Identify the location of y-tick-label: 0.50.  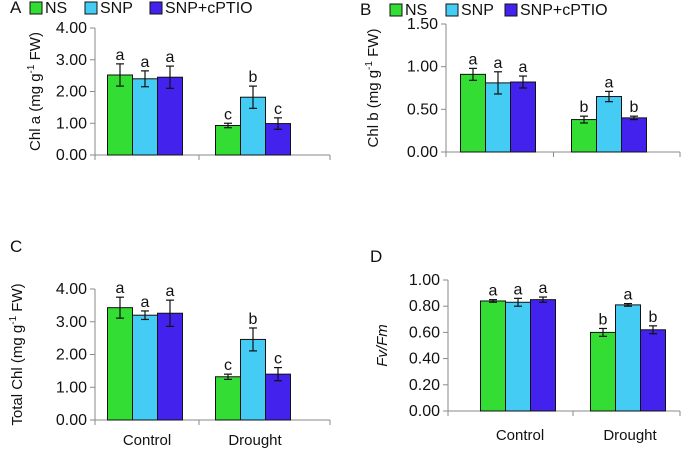
(422, 109).